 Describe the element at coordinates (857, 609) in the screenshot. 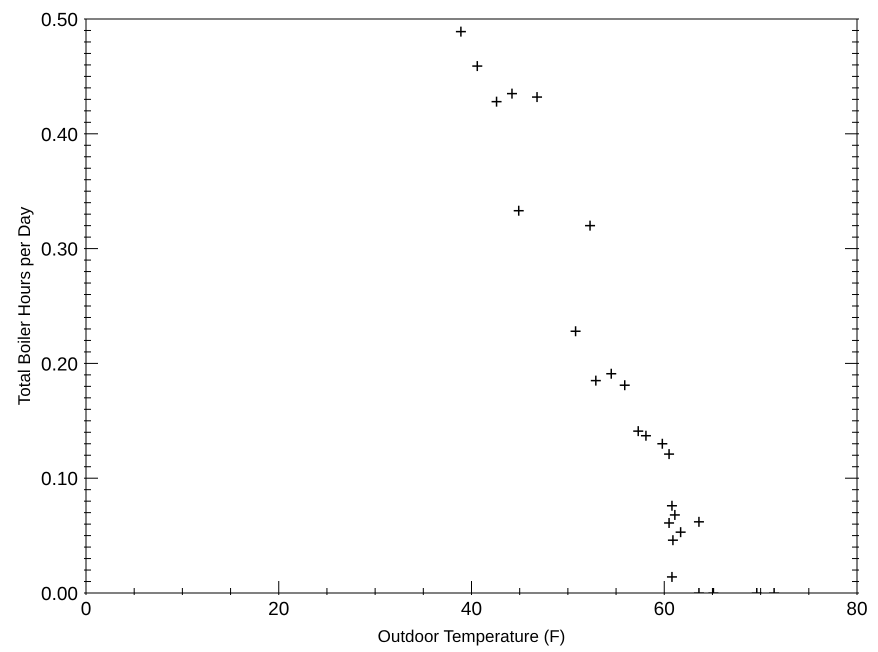

I see `x-tick-label: 80` at that location.